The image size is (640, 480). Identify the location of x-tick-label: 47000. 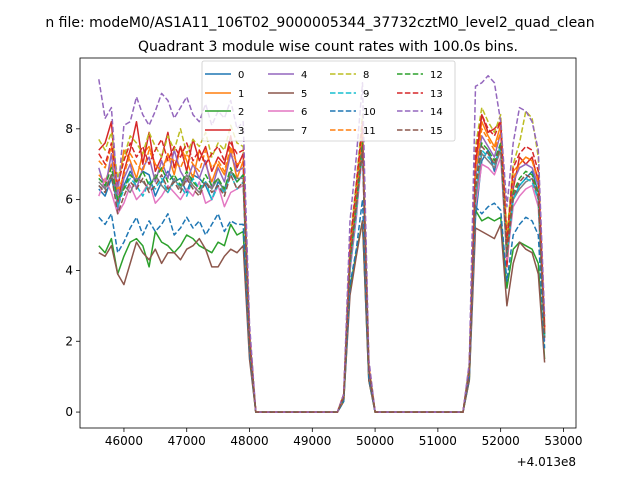
(187, 441).